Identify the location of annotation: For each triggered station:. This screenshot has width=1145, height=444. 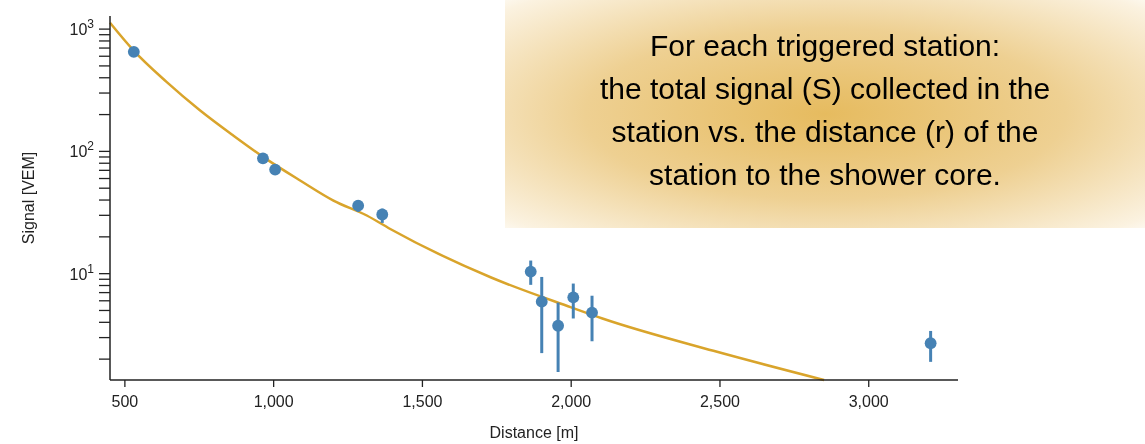
(825, 45).